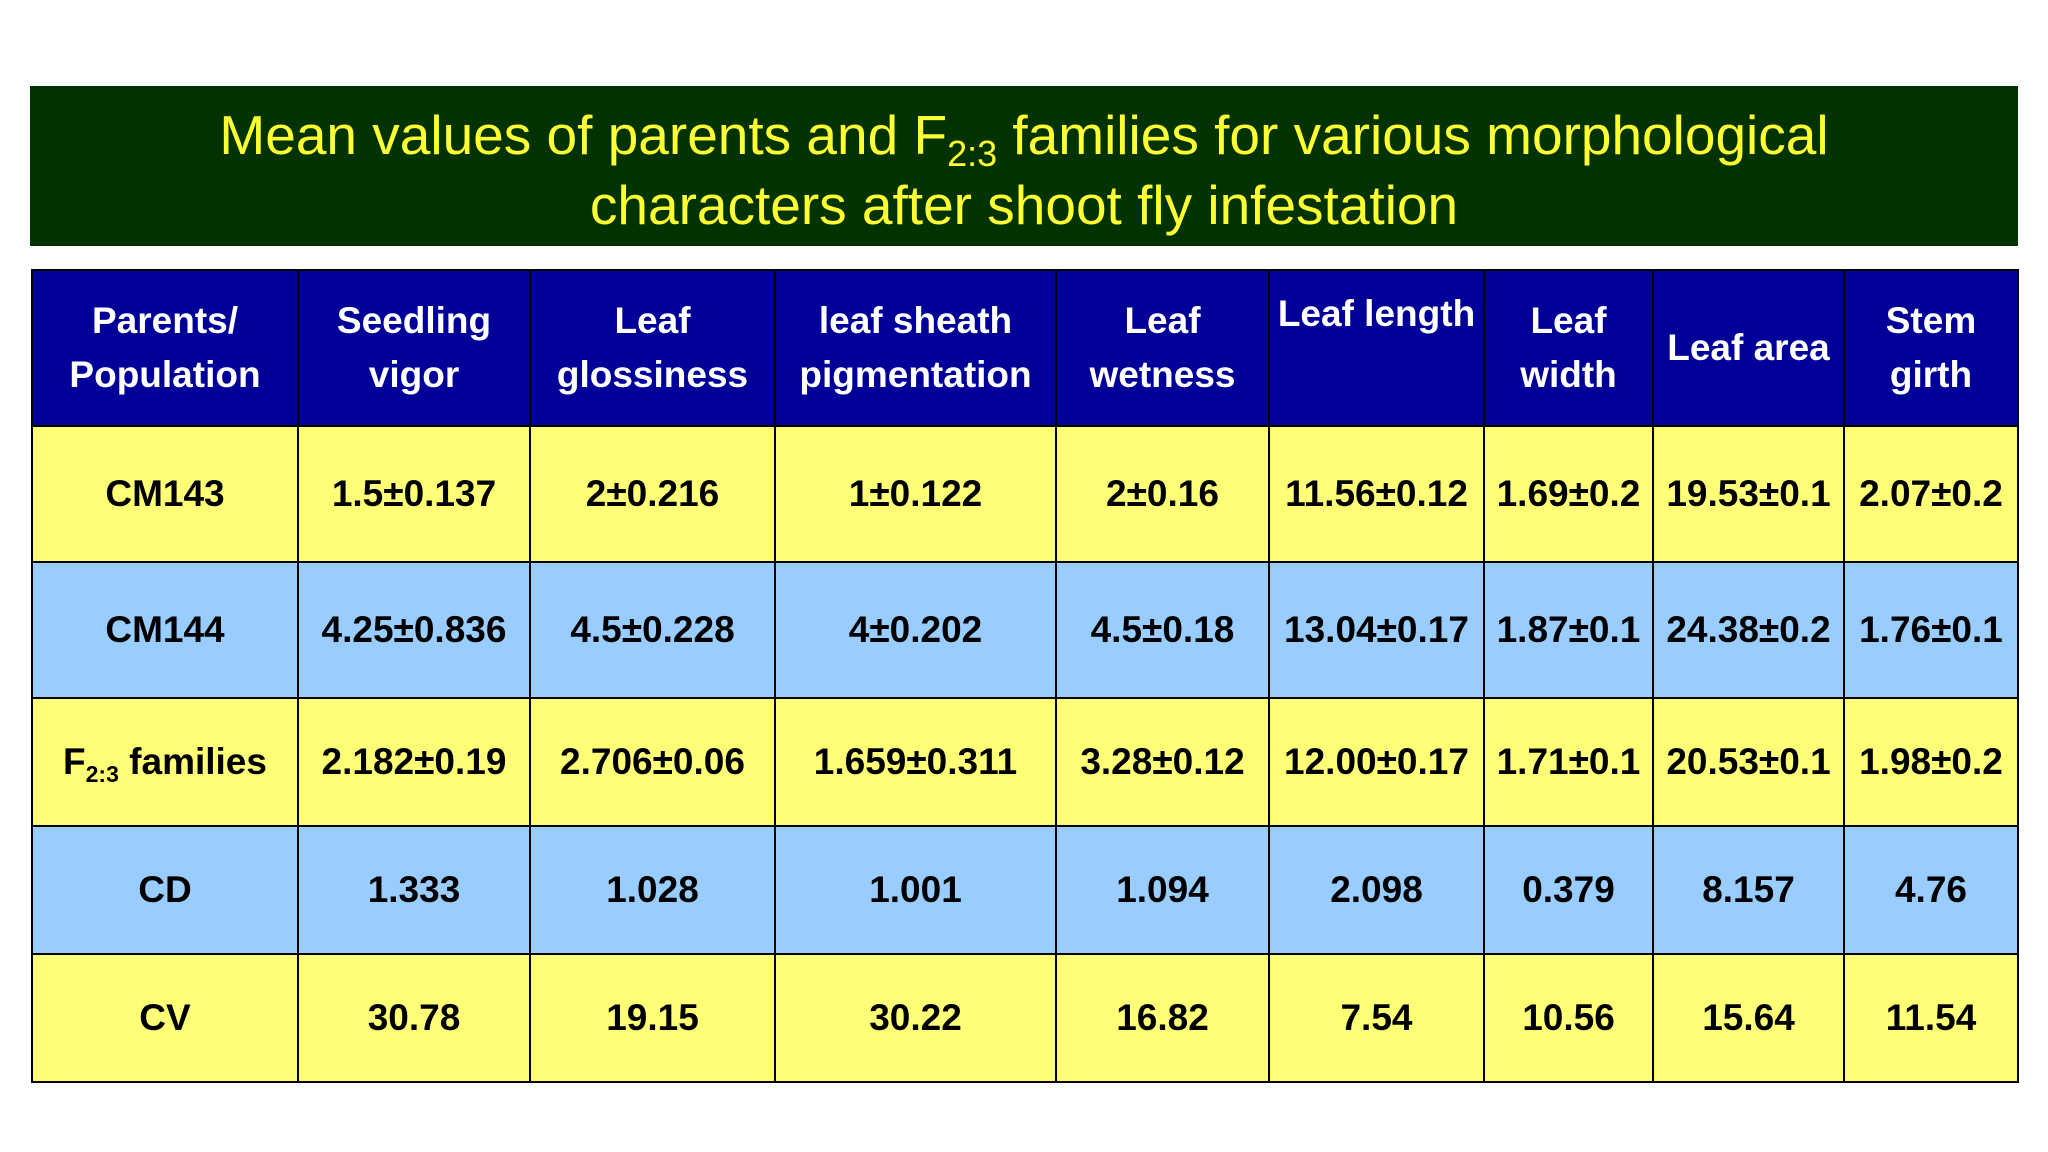  I want to click on table-cell: 1.094, so click(1162, 890).